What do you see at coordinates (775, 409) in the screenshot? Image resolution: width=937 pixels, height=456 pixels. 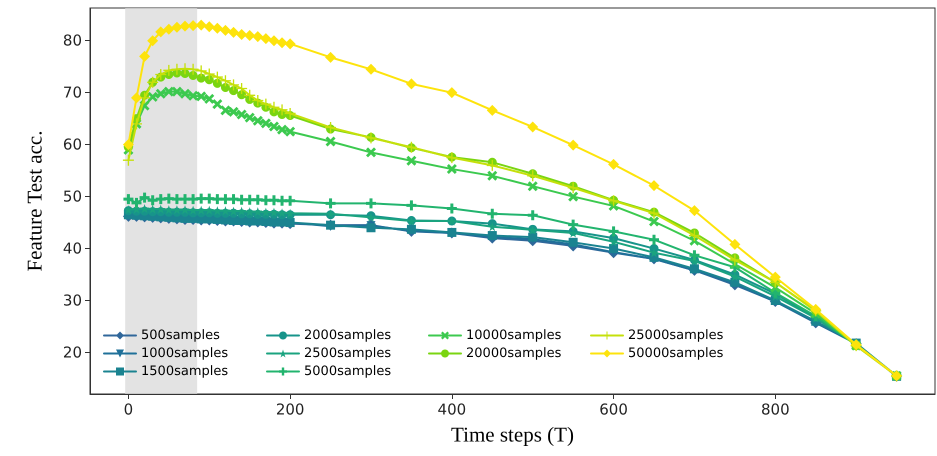 I see `x-tick-label: 800` at bounding box center [775, 409].